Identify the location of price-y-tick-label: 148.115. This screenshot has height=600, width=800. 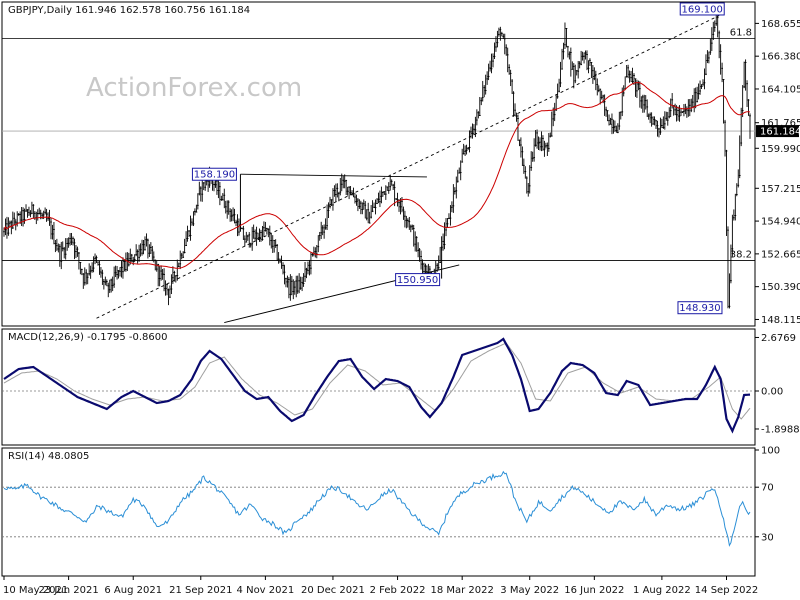
(780, 320).